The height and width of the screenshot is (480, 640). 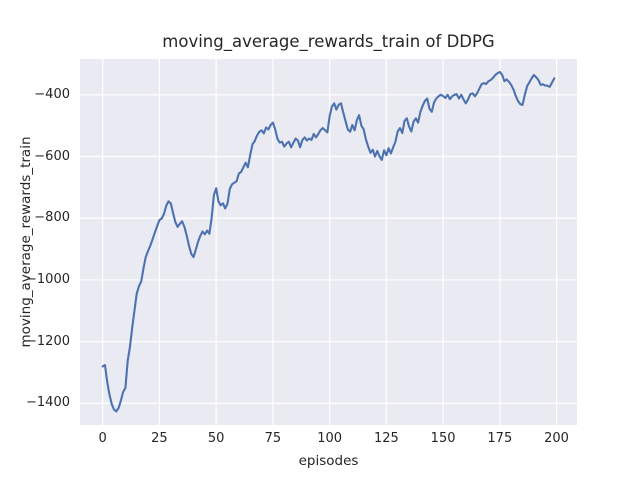 I want to click on y-tick-label: −1200, so click(x=48, y=341).